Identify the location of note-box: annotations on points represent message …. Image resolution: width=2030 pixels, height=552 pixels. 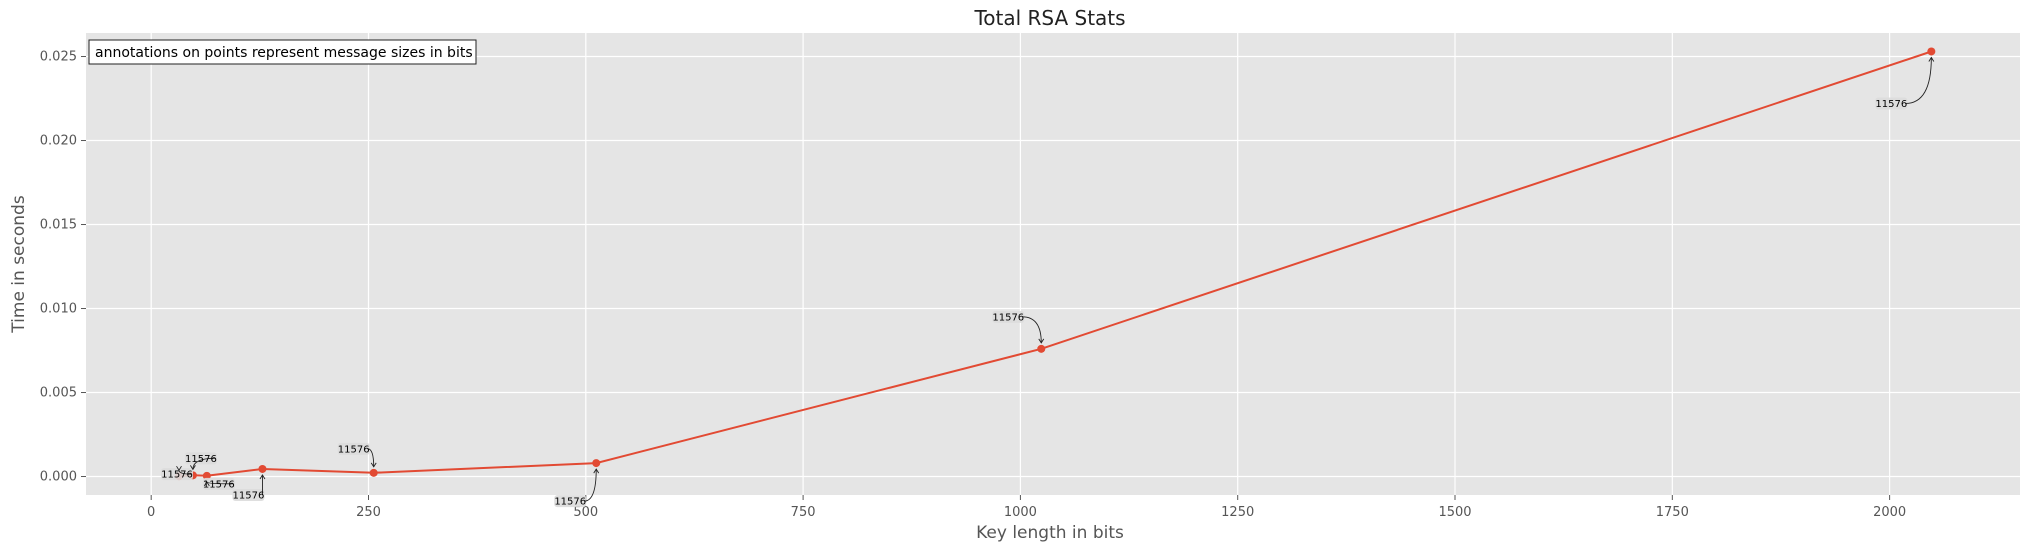
(282, 52).